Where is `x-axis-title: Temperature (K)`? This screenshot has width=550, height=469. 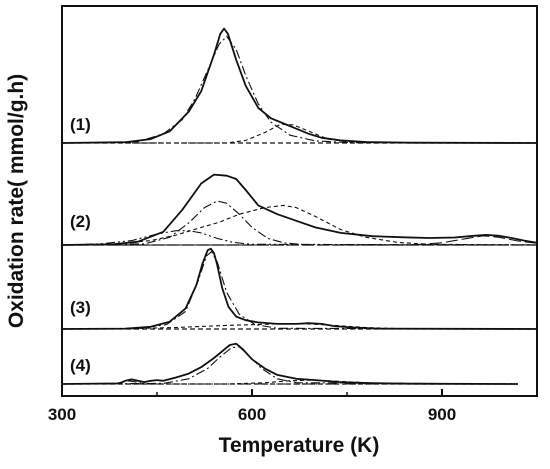
x-axis-title: Temperature (K) is located at coordinates (299, 445).